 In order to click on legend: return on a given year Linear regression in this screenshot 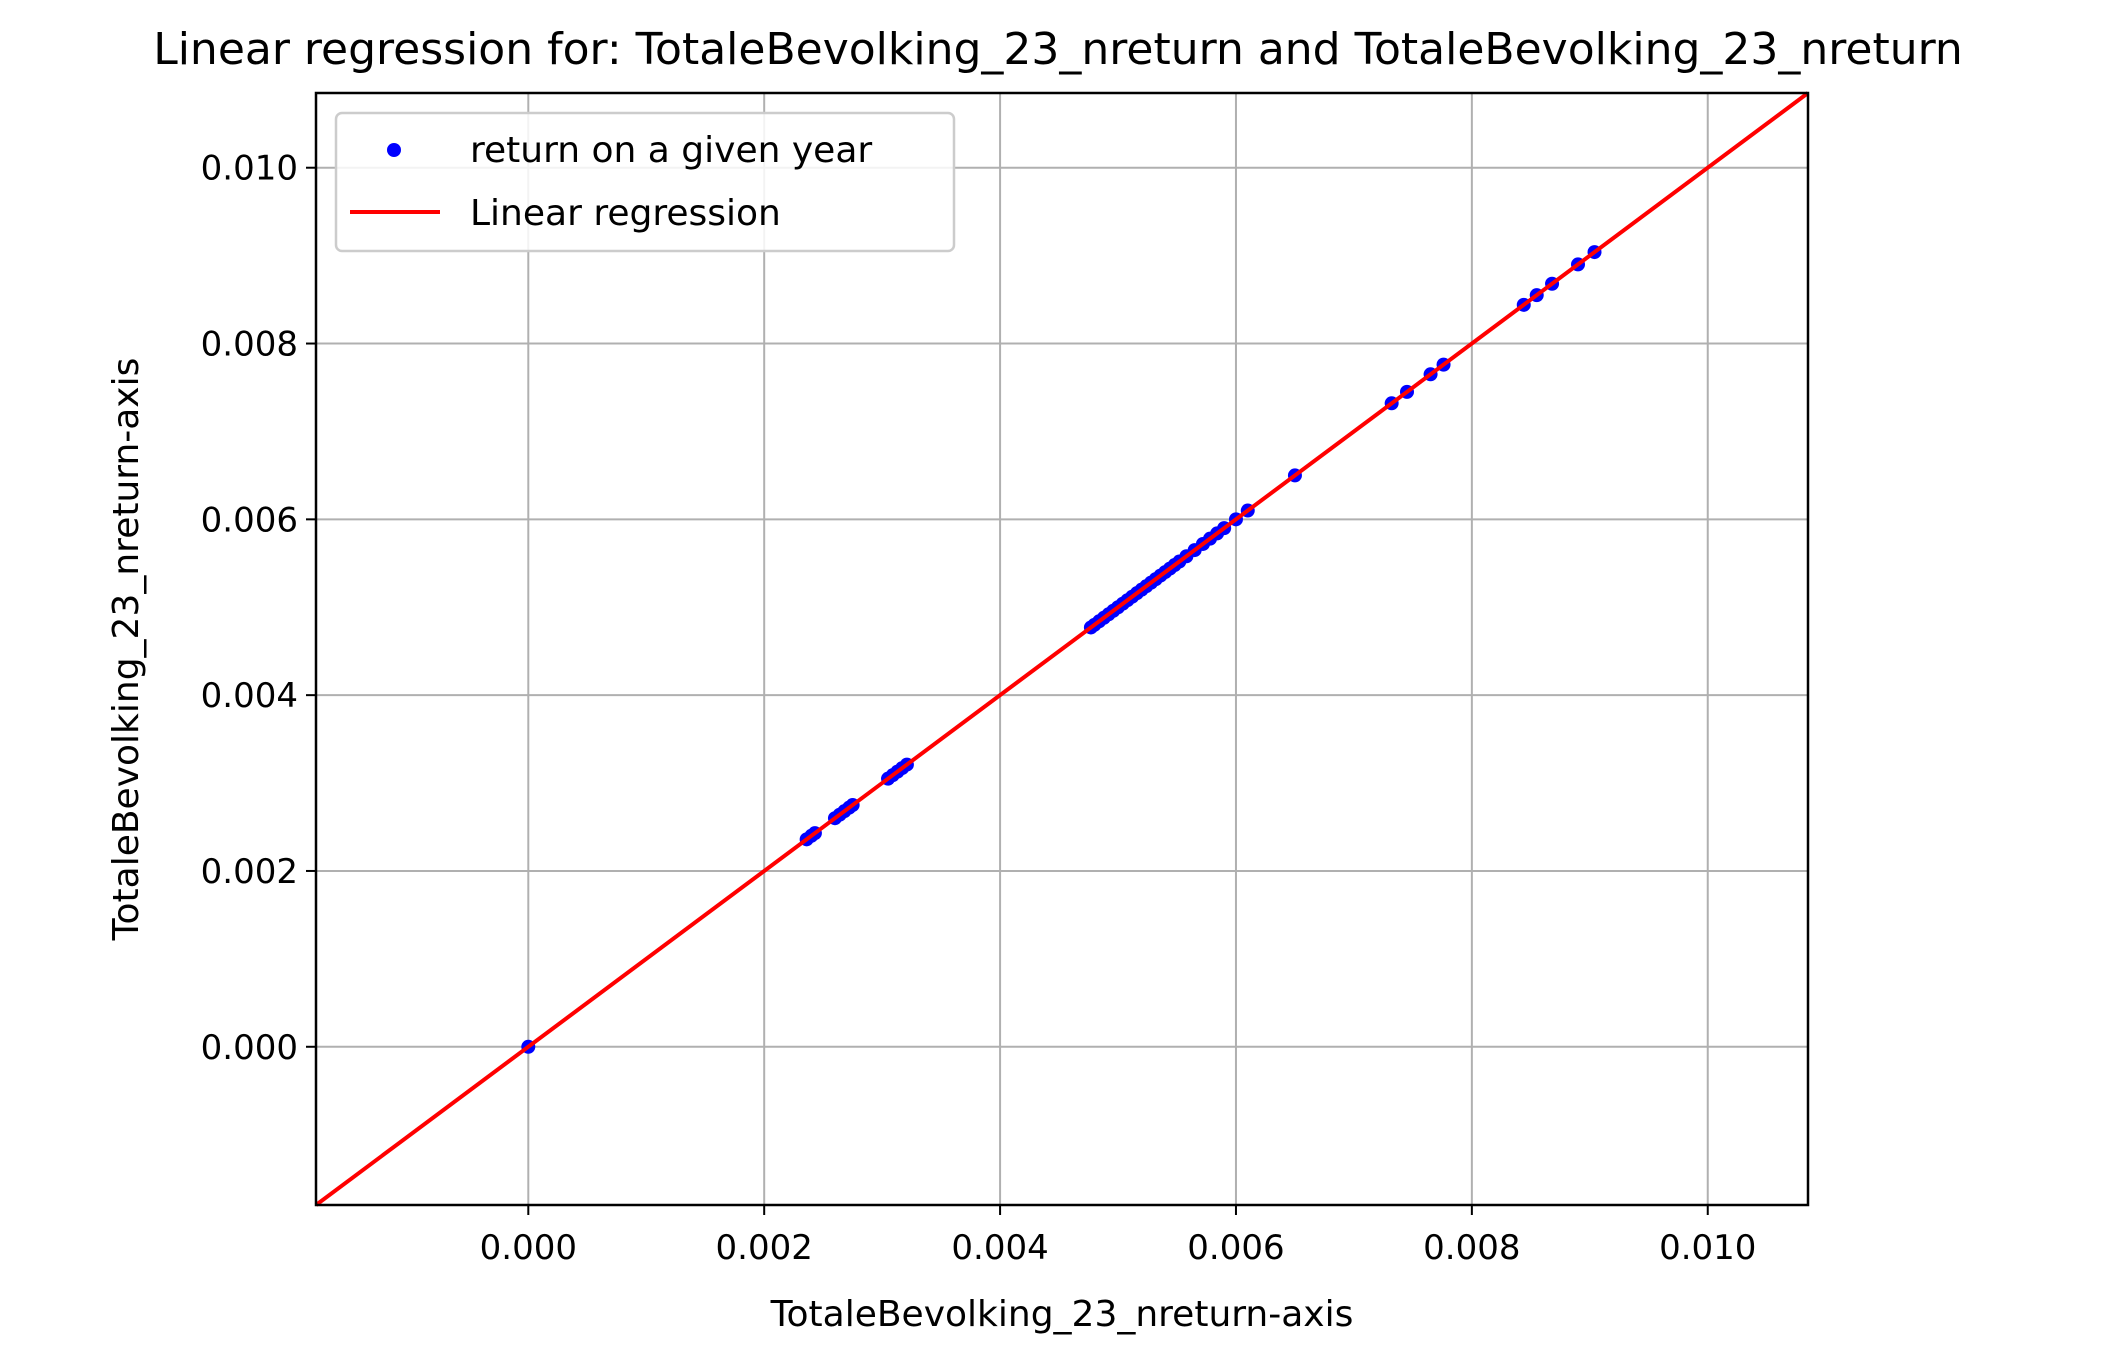, I will do `click(645, 182)`.